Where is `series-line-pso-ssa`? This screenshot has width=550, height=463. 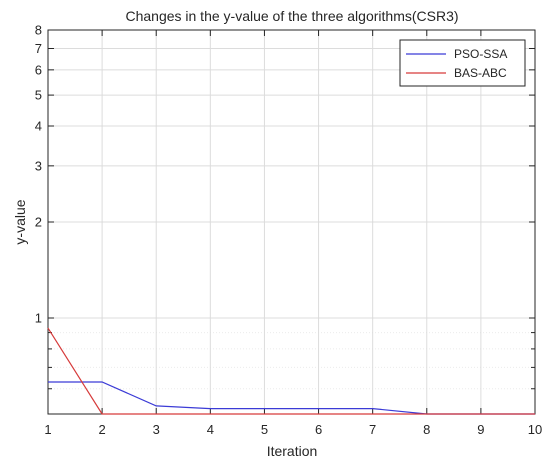
series-line-pso-ssa is located at coordinates (291, 398).